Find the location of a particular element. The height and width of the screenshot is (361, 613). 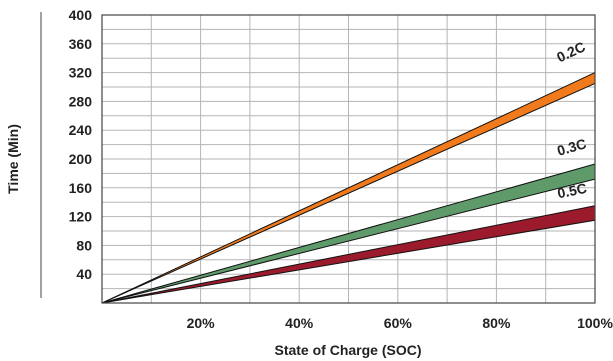

y-axis-title: Time (Min) is located at coordinates (13, 159).